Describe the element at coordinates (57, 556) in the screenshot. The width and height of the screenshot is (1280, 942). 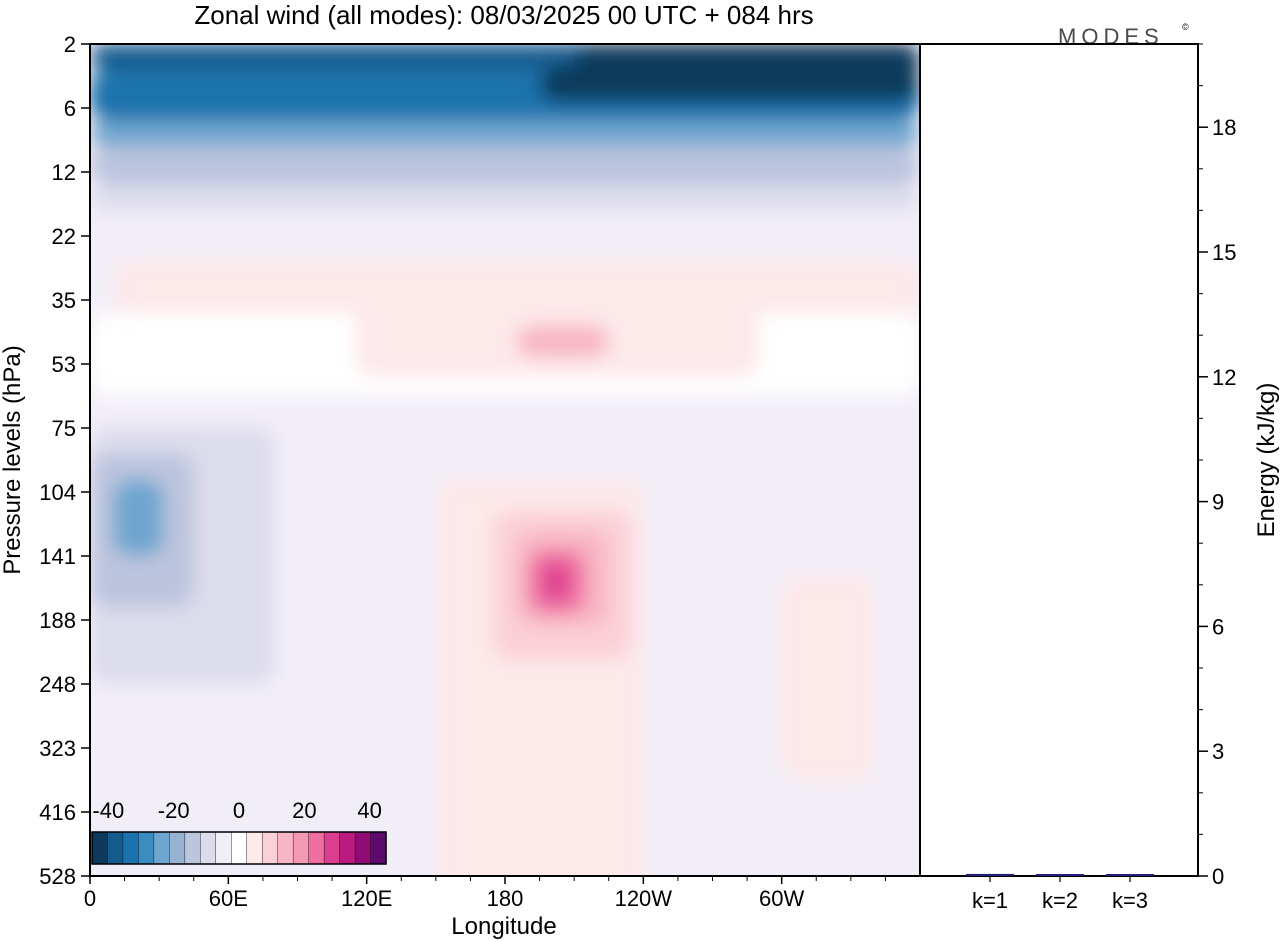
I see `y-tick-label: 141` at that location.